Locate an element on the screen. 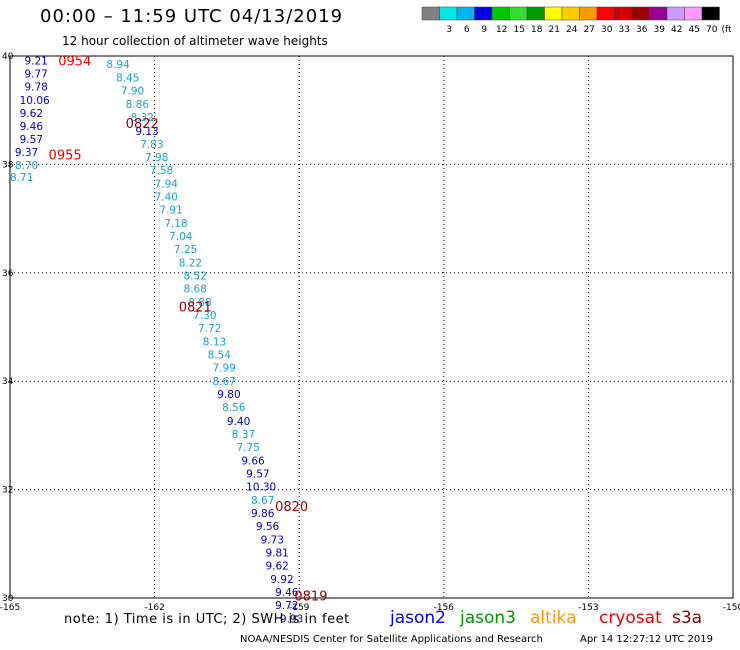  wave-height-value: 9.13 is located at coordinates (146, 132).